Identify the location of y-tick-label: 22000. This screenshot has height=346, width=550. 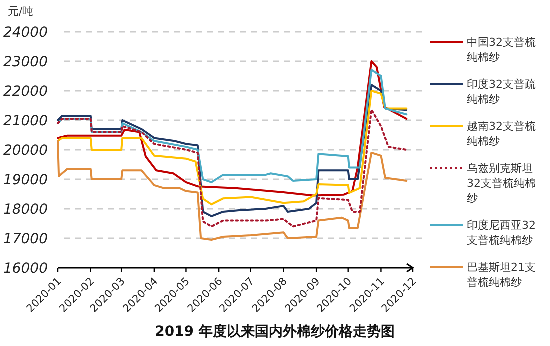
(25, 92).